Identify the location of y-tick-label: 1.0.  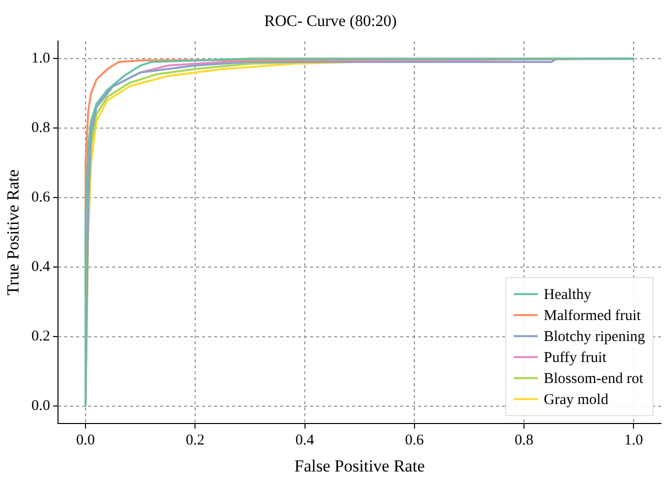
(40, 58).